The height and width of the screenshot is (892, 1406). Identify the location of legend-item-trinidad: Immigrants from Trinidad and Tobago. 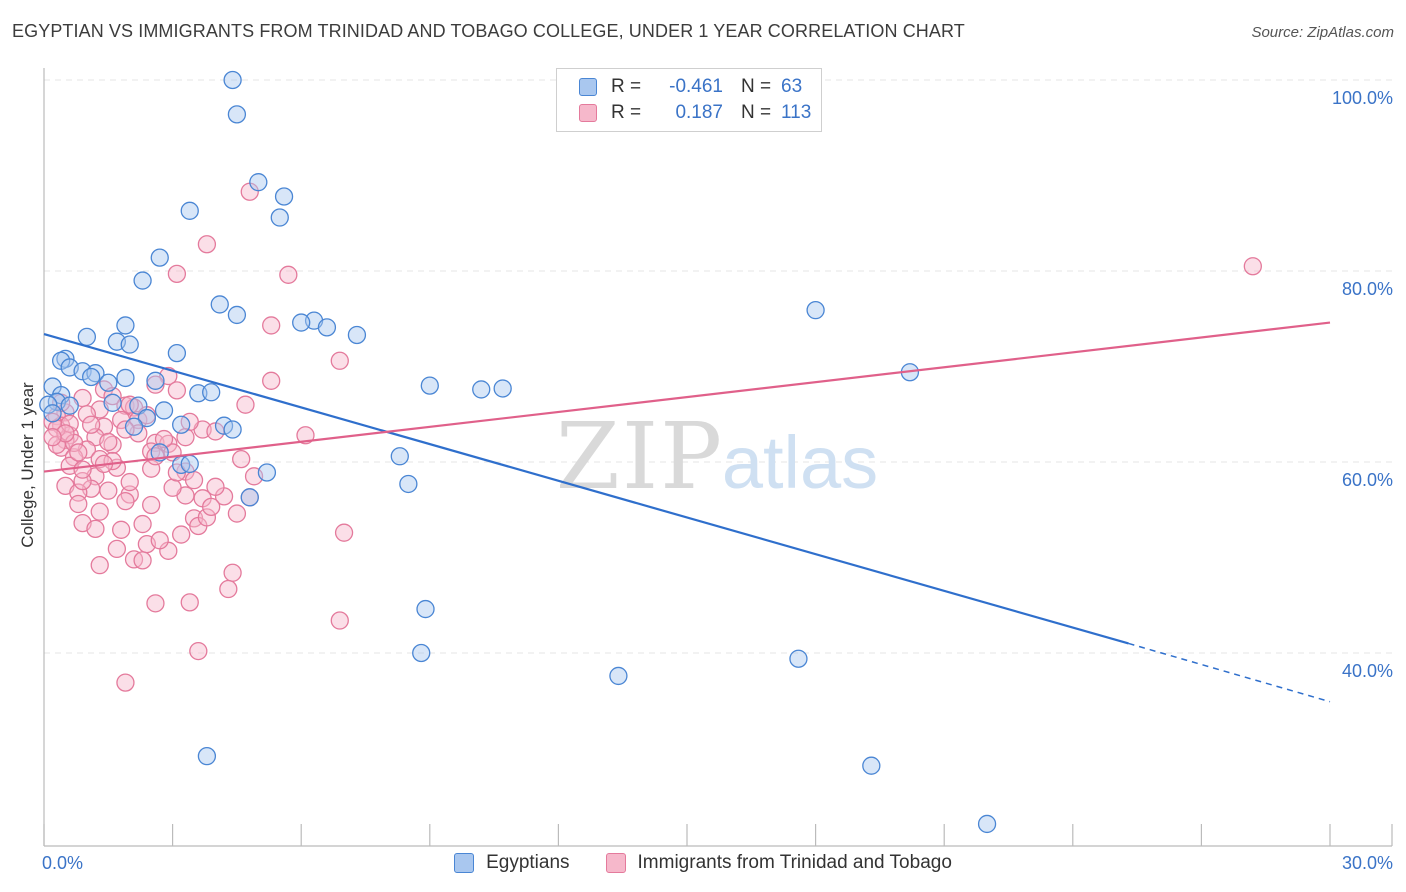
(778, 863).